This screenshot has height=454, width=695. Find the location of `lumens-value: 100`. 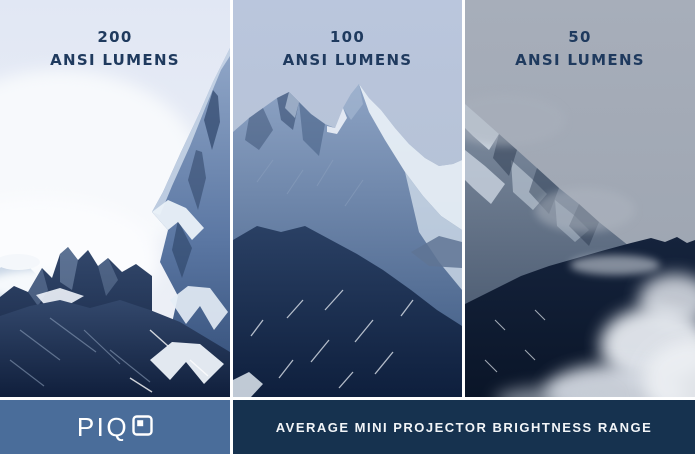

lumens-value: 100 is located at coordinates (347, 37).